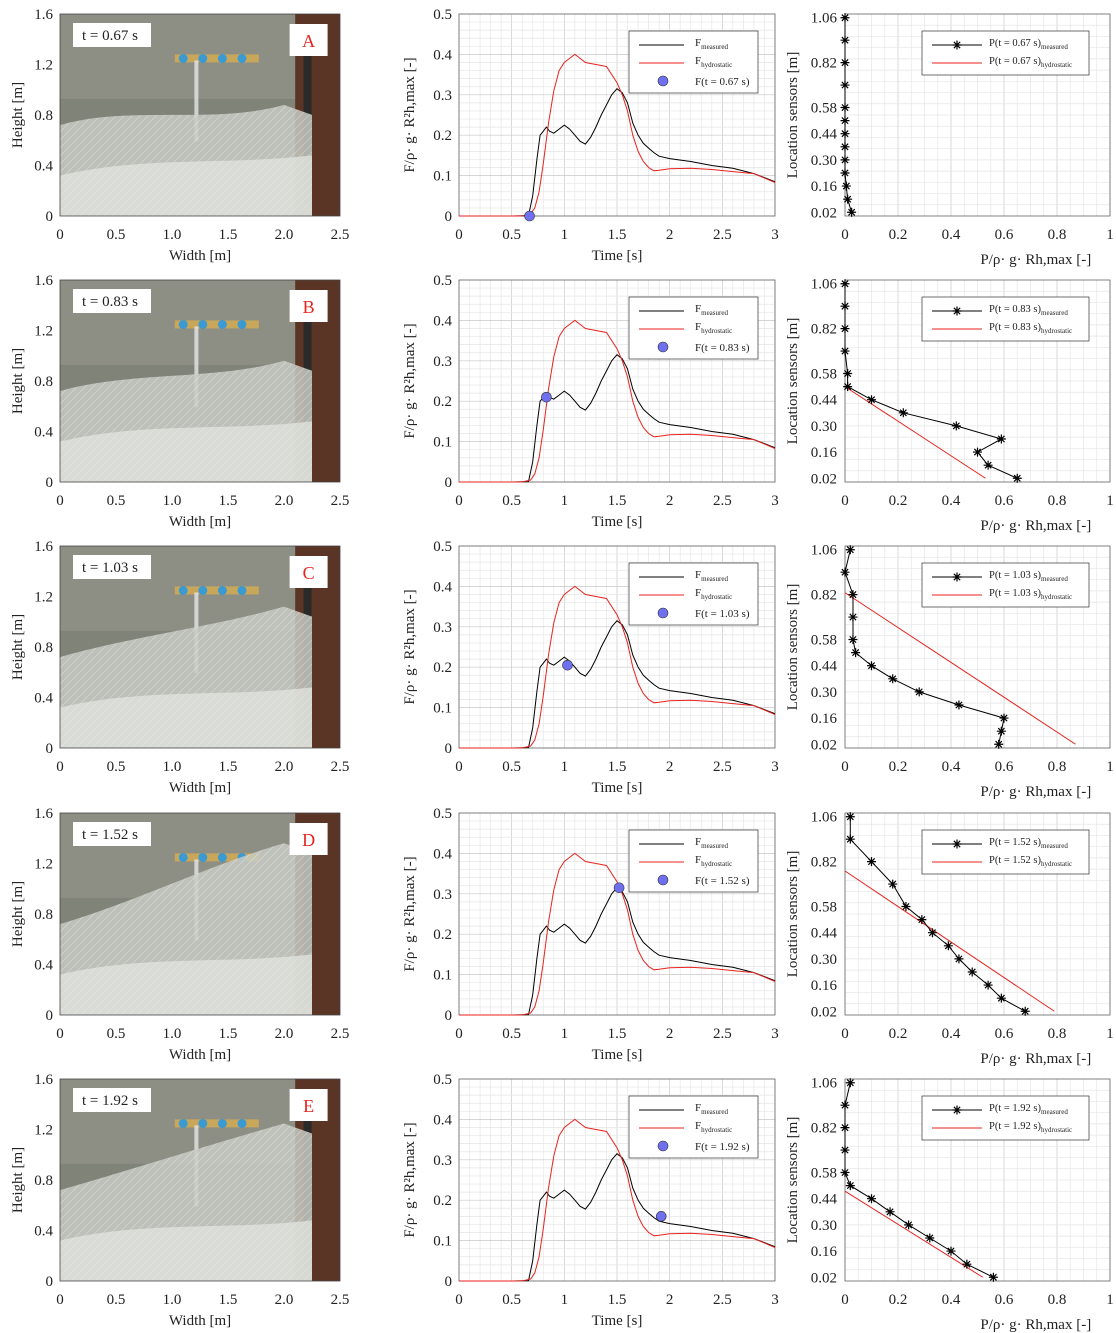 The height and width of the screenshot is (1333, 1116). Describe the element at coordinates (824, 161) in the screenshot. I see `pressure-ytick-label: 0.30` at that location.